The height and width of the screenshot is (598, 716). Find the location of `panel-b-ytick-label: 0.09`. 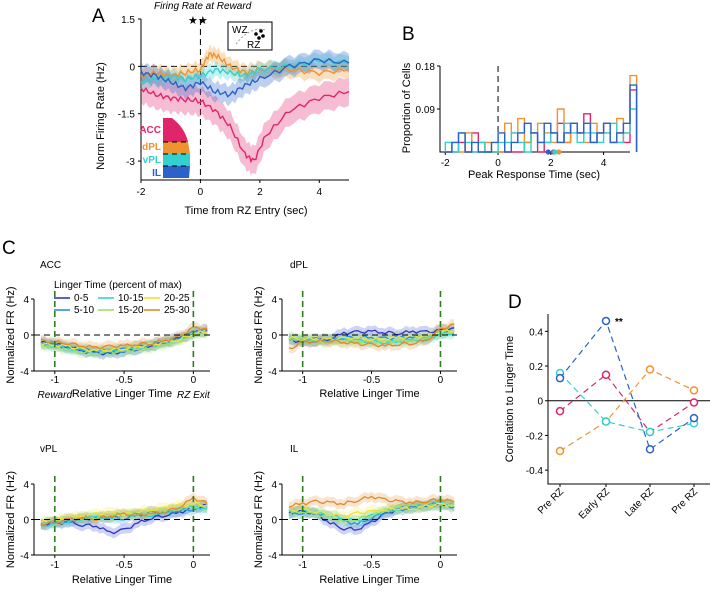

panel-b-ytick-label: 0.09 is located at coordinates (426, 110).